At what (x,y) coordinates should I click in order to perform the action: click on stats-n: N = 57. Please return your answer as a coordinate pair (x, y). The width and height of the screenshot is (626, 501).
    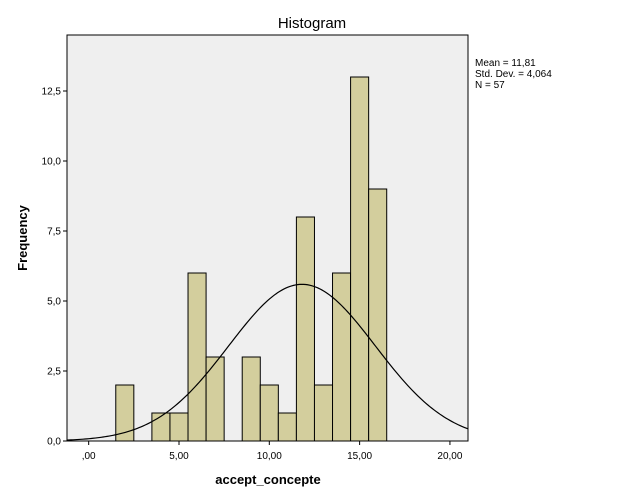
    Looking at the image, I should click on (490, 85).